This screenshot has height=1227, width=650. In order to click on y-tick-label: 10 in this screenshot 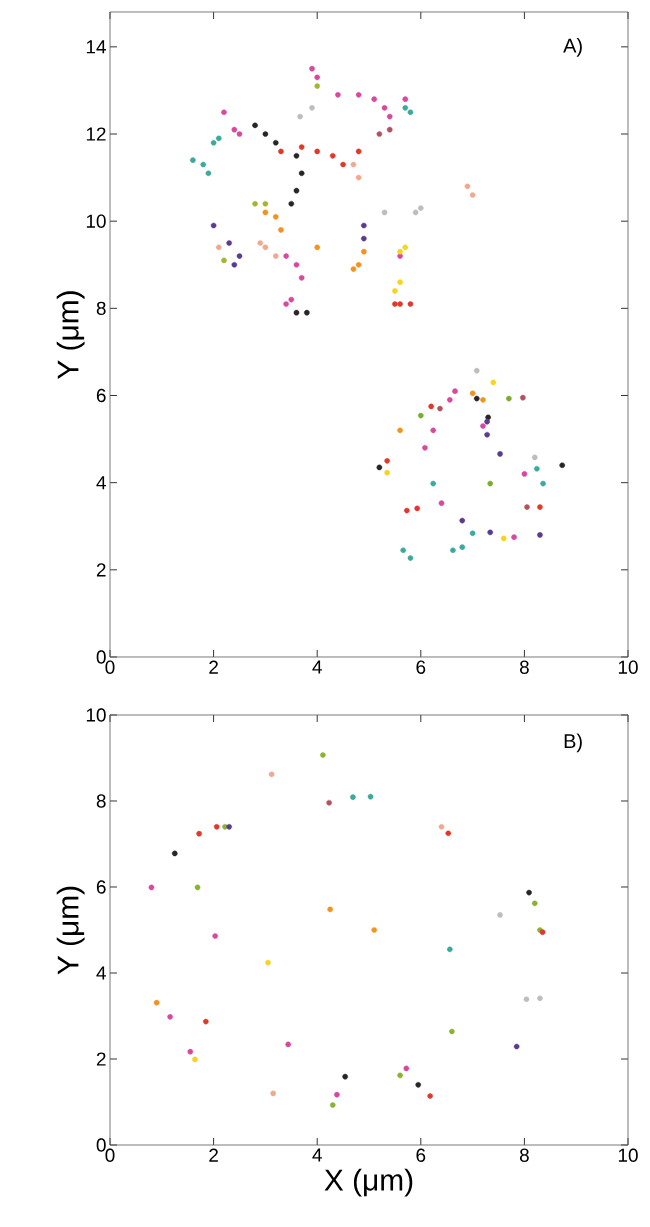, I will do `click(96, 715)`.